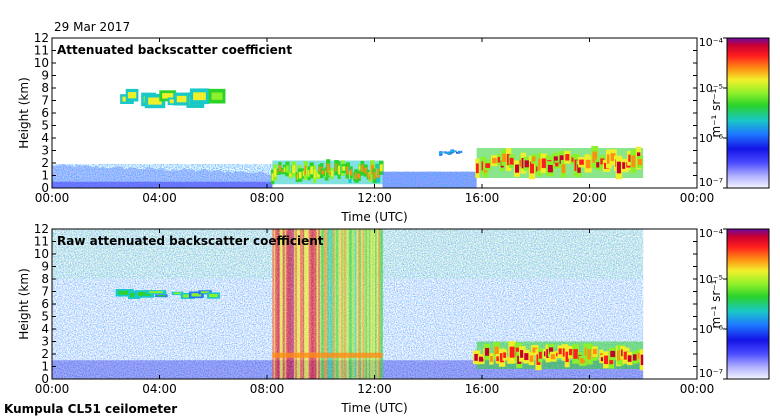 The height and width of the screenshot is (420, 780). Describe the element at coordinates (174, 50) in the screenshot. I see `chart-title: Attenuated backscatter coefficient` at that location.